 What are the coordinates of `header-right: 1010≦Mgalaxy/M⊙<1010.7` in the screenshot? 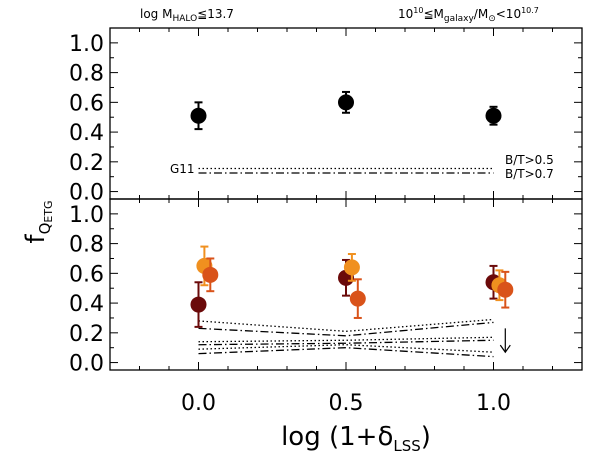 It's located at (468, 15).